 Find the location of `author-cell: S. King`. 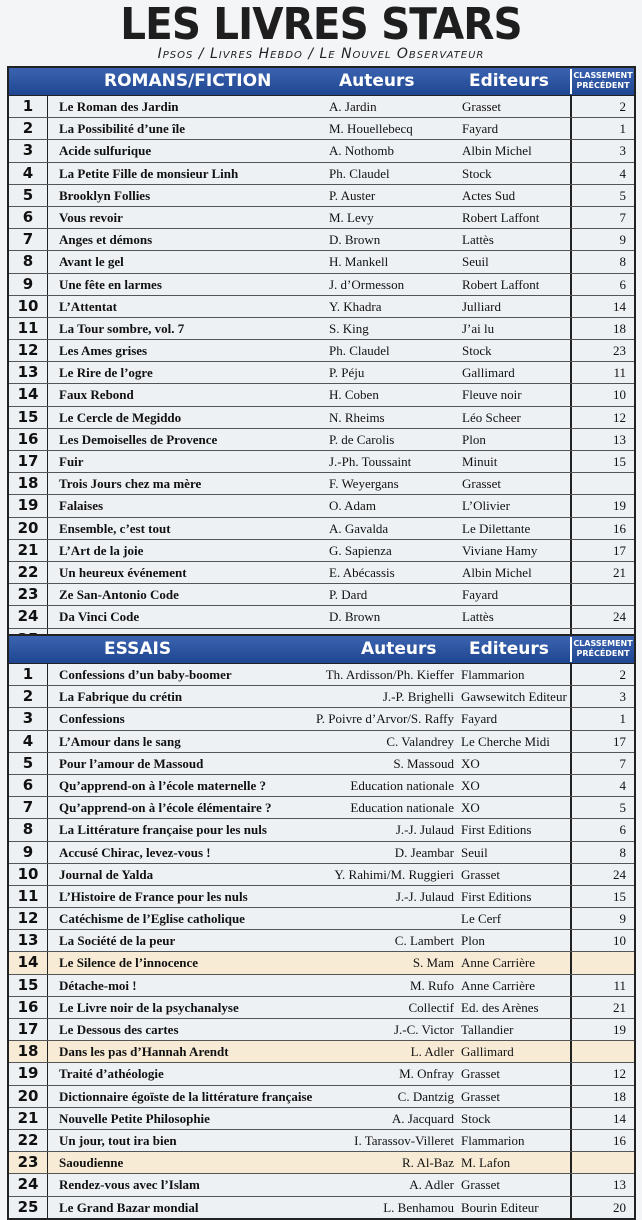

author-cell: S. King is located at coordinates (349, 328).